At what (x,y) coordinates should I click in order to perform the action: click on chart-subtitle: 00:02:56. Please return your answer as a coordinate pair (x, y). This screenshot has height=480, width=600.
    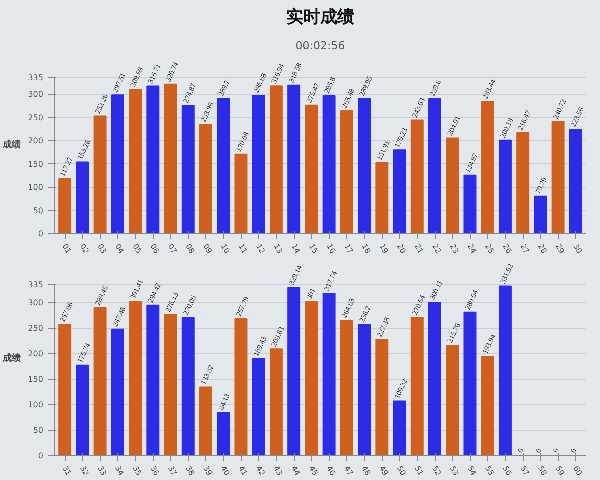
    Looking at the image, I should click on (321, 46).